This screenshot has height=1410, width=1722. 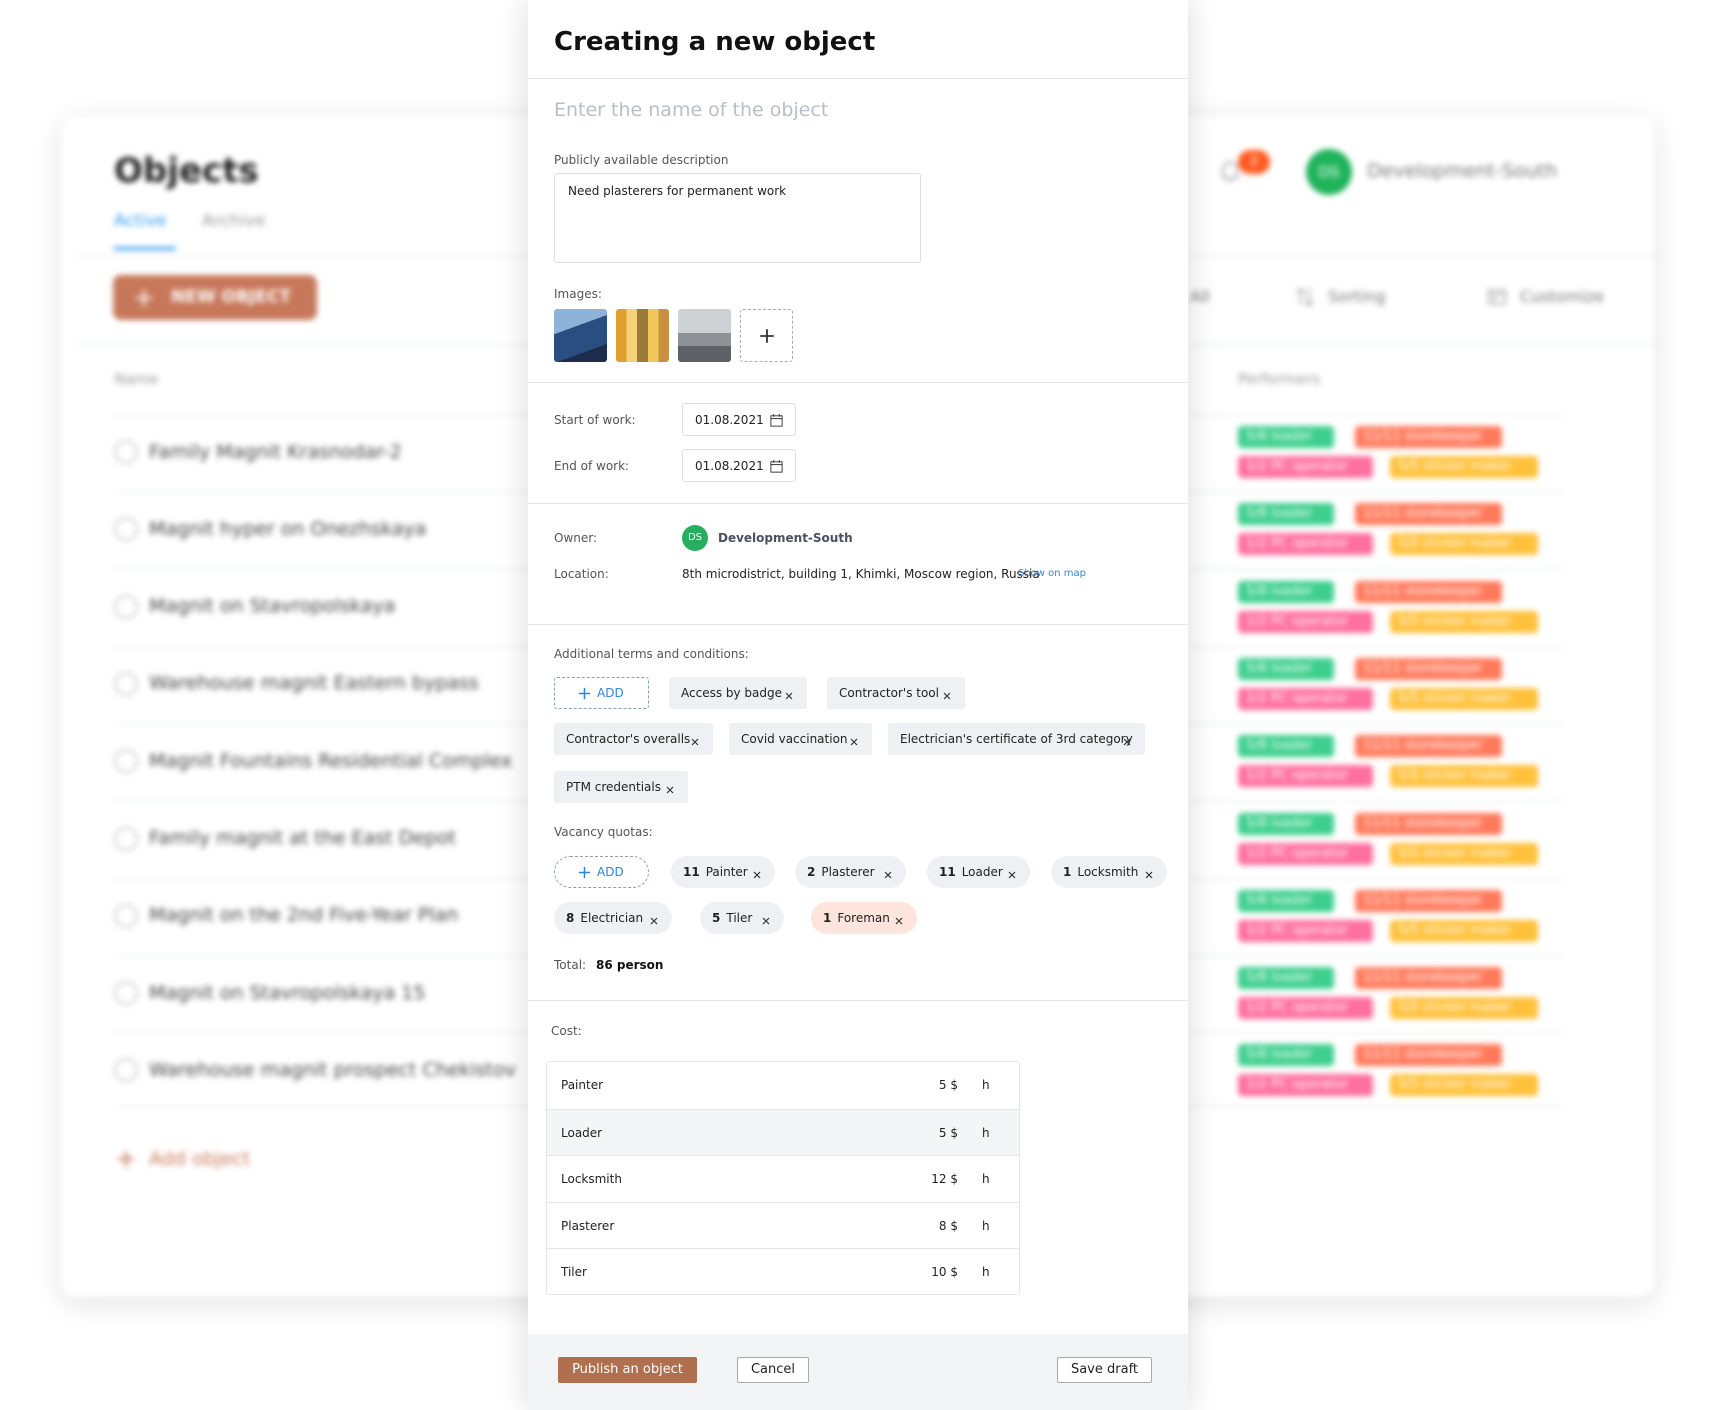 What do you see at coordinates (231, 297) in the screenshot?
I see `button-label: NEW OBJECT` at bounding box center [231, 297].